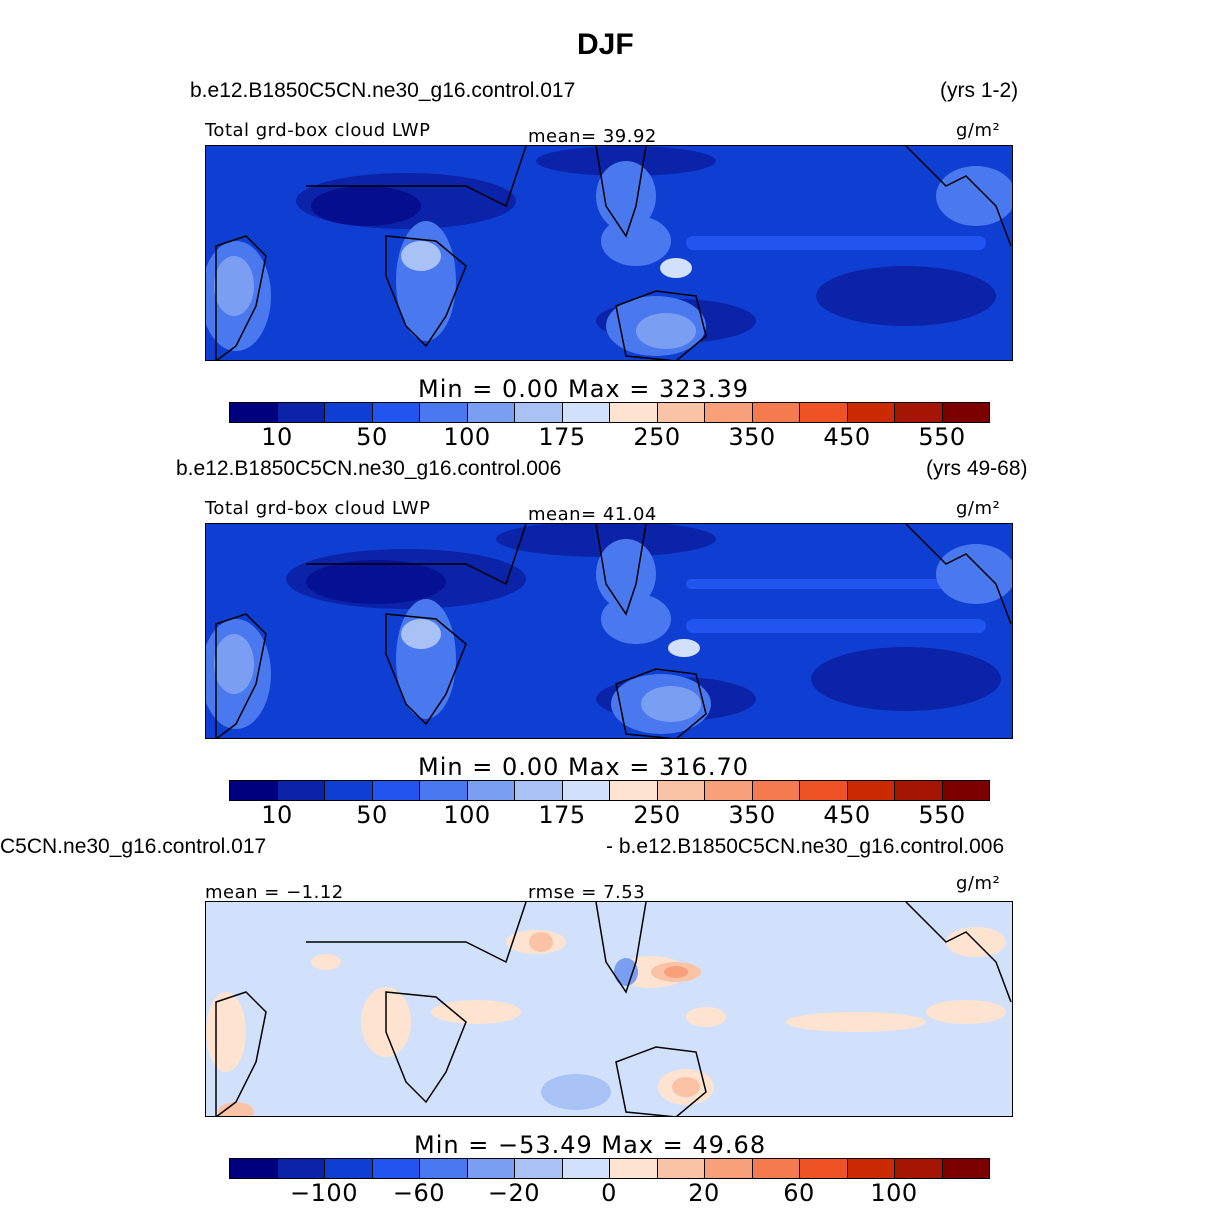 Image resolution: width=1219 pixels, height=1216 pixels. Describe the element at coordinates (977, 468) in the screenshot. I see `panel-2-years: (yrs 49-68)` at that location.